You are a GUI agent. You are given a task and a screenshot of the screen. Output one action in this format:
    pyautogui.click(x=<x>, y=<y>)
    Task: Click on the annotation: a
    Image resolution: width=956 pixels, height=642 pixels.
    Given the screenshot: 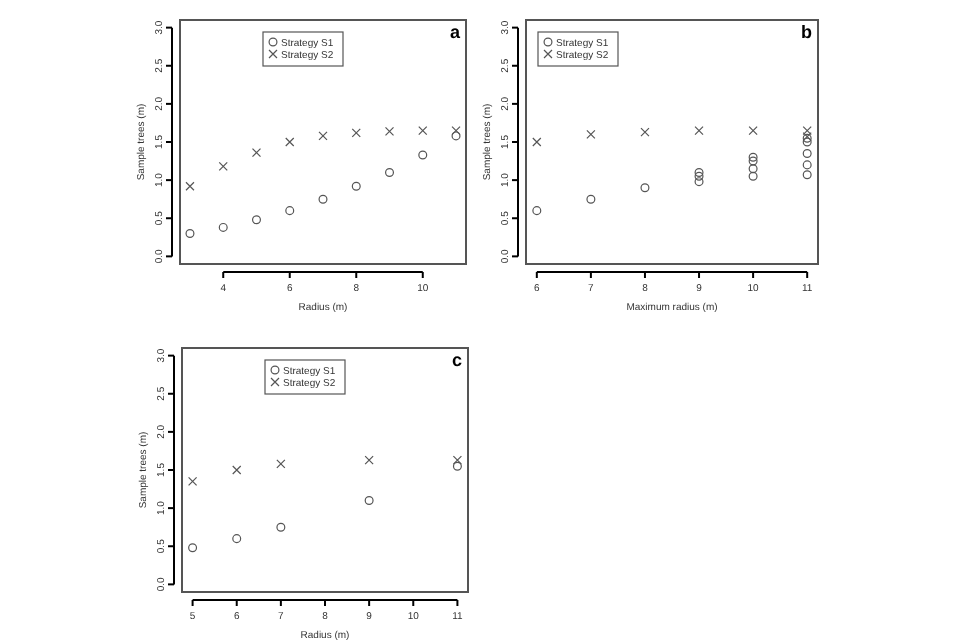 What is the action you would take?
    pyautogui.click(x=455, y=32)
    